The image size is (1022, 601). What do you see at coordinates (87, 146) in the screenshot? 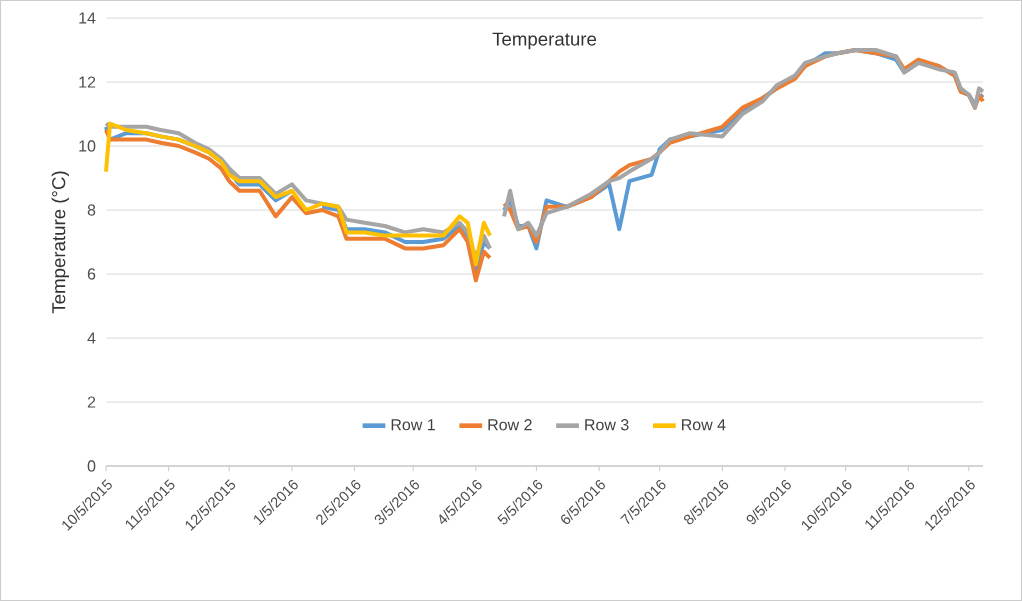
I see `y-tick-label: 10` at bounding box center [87, 146].